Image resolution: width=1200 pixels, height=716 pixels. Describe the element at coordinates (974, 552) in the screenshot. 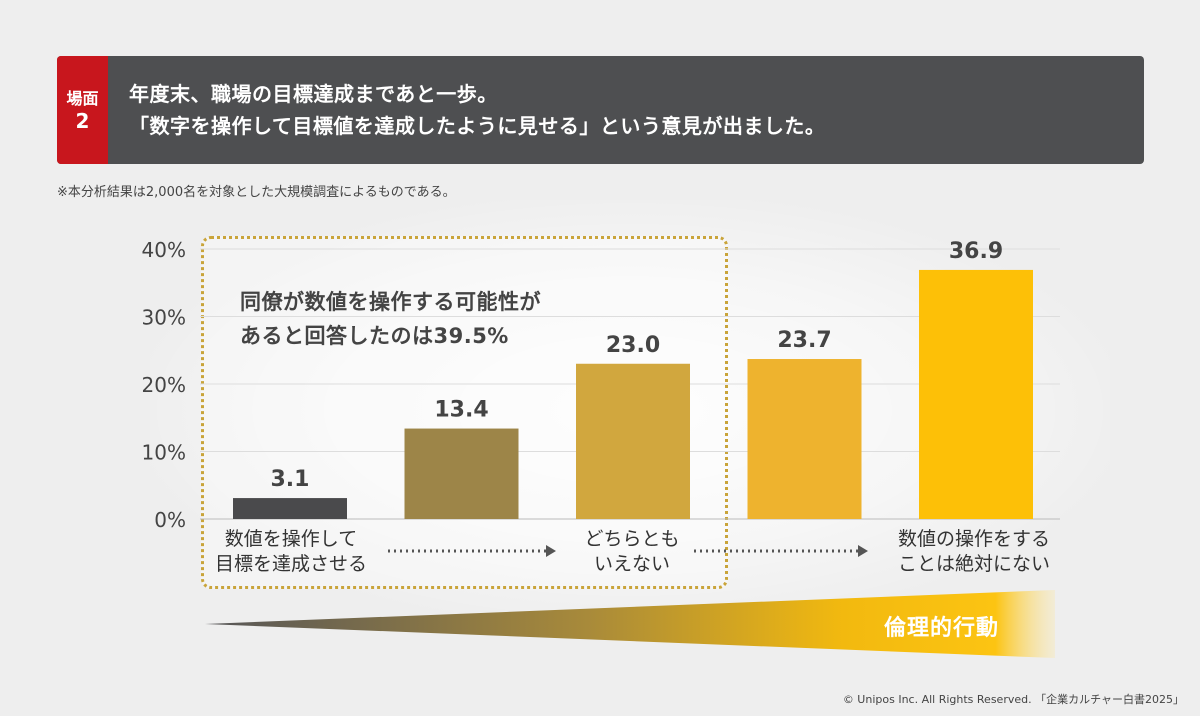

I see `scale-label-right: 数値の操作をする ことは絶対にない` at that location.